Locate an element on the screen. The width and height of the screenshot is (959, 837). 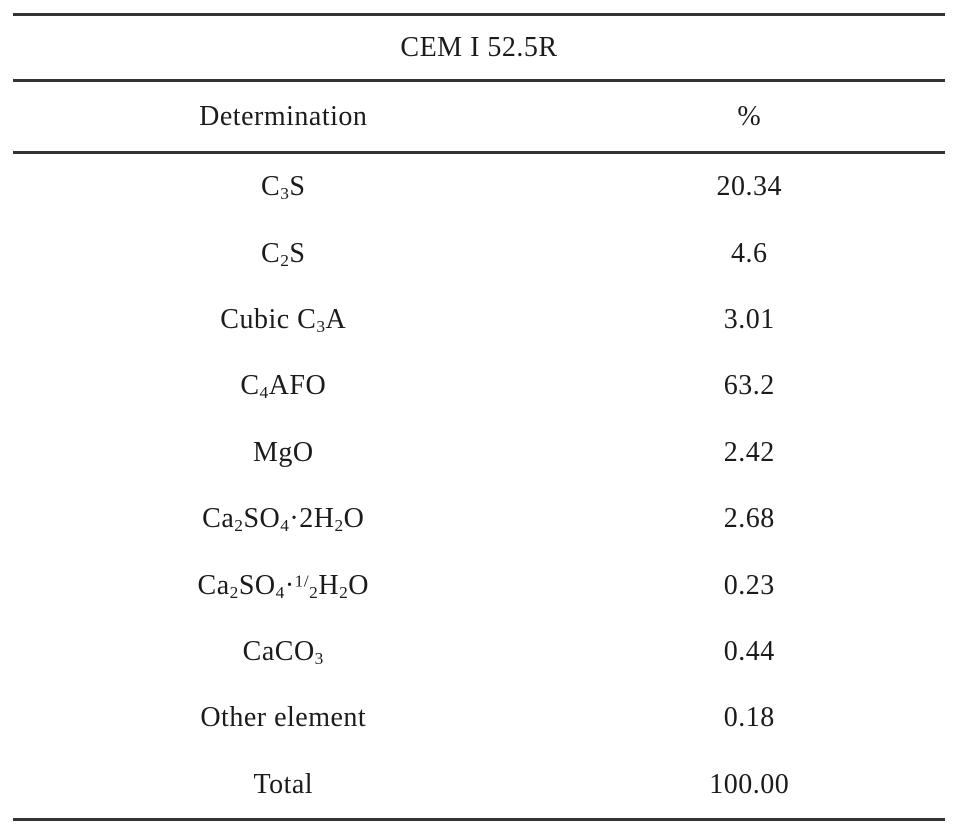
row-label: MgO is located at coordinates (283, 452).